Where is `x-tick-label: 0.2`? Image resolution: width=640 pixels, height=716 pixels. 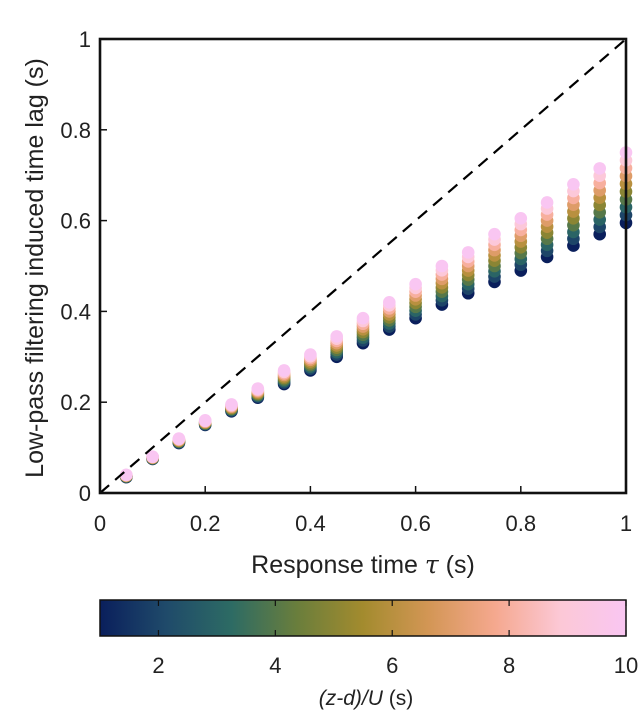
x-tick-label: 0.2 is located at coordinates (205, 523).